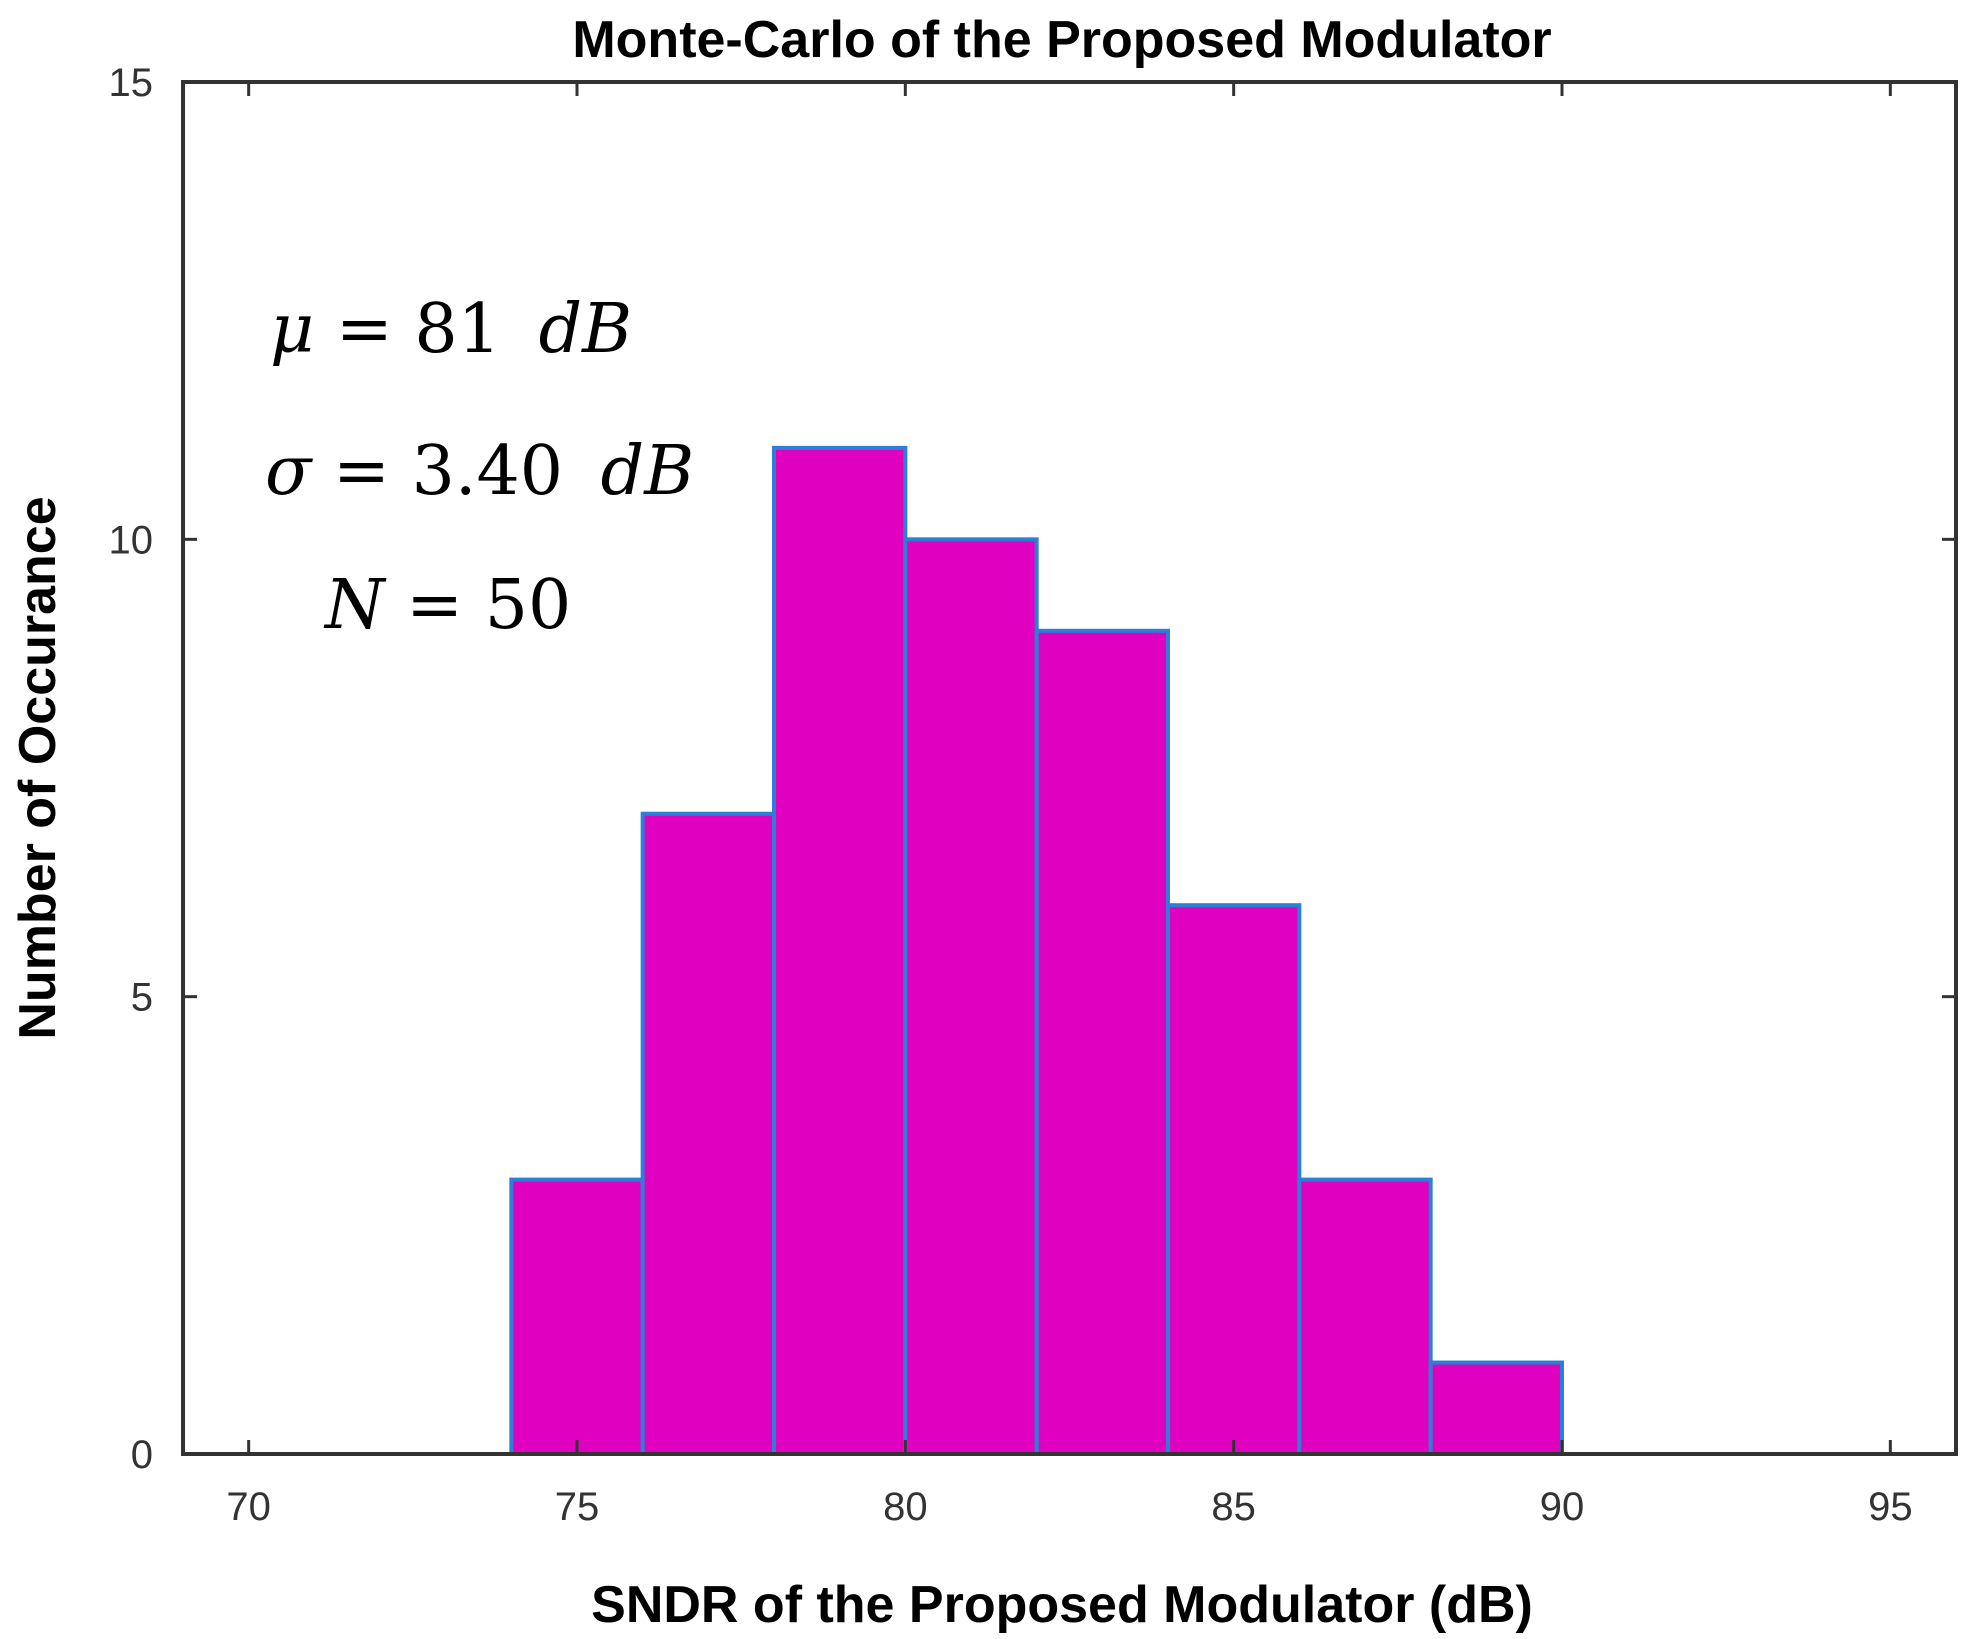  I want to click on mean-symbol: μ, so click(292, 329).